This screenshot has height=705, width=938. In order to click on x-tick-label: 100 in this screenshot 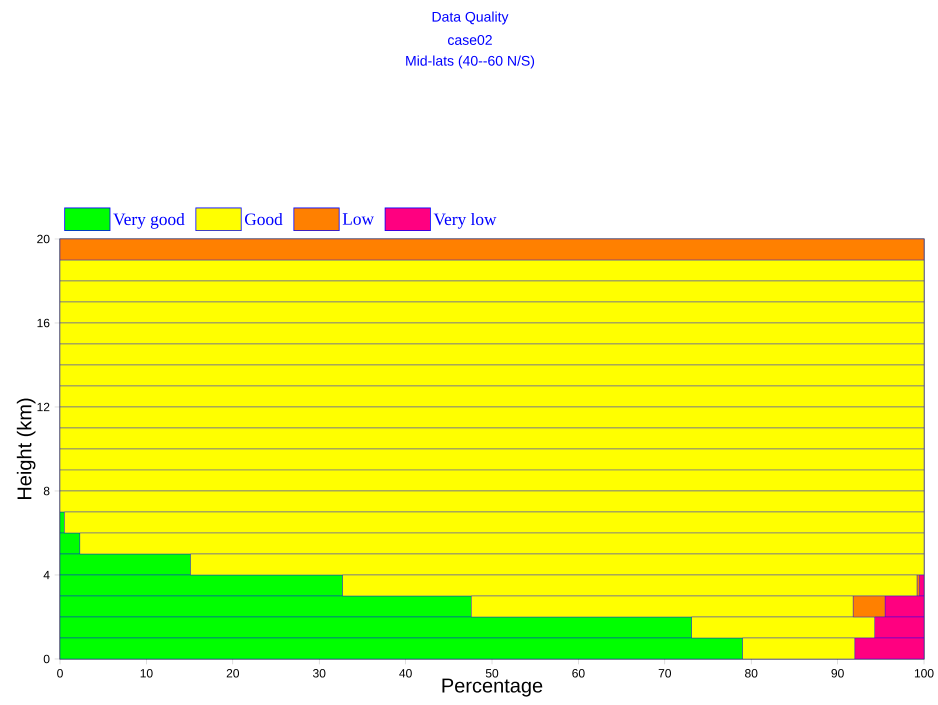, I will do `click(924, 673)`.